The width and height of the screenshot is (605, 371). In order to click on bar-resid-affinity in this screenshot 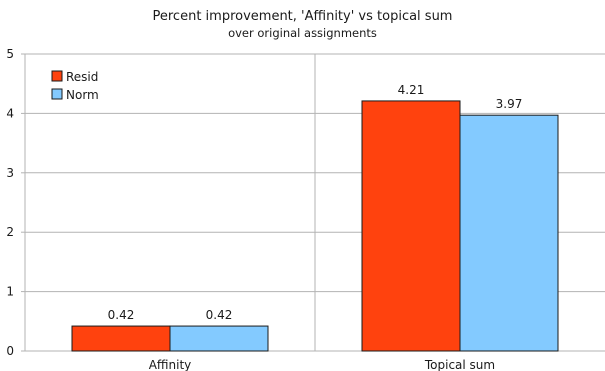, I will do `click(121, 338)`.